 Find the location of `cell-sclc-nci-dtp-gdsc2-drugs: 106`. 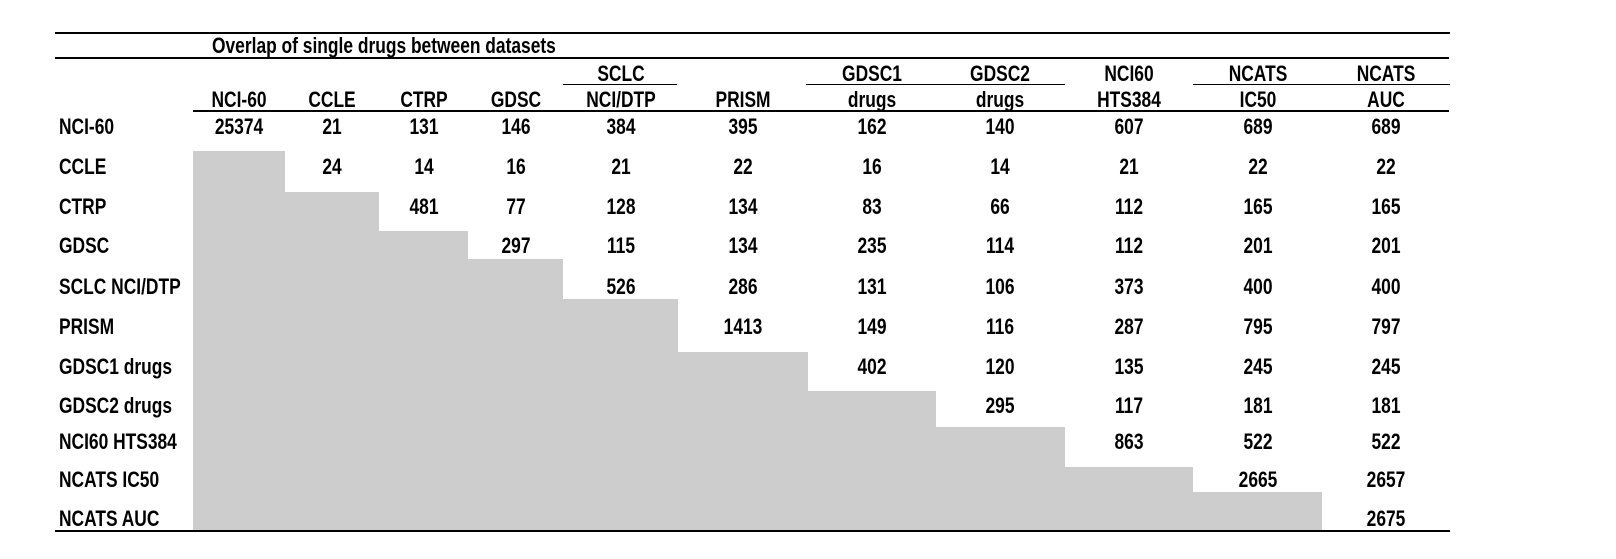

cell-sclc-nci-dtp-gdsc2-drugs: 106 is located at coordinates (1000, 286).